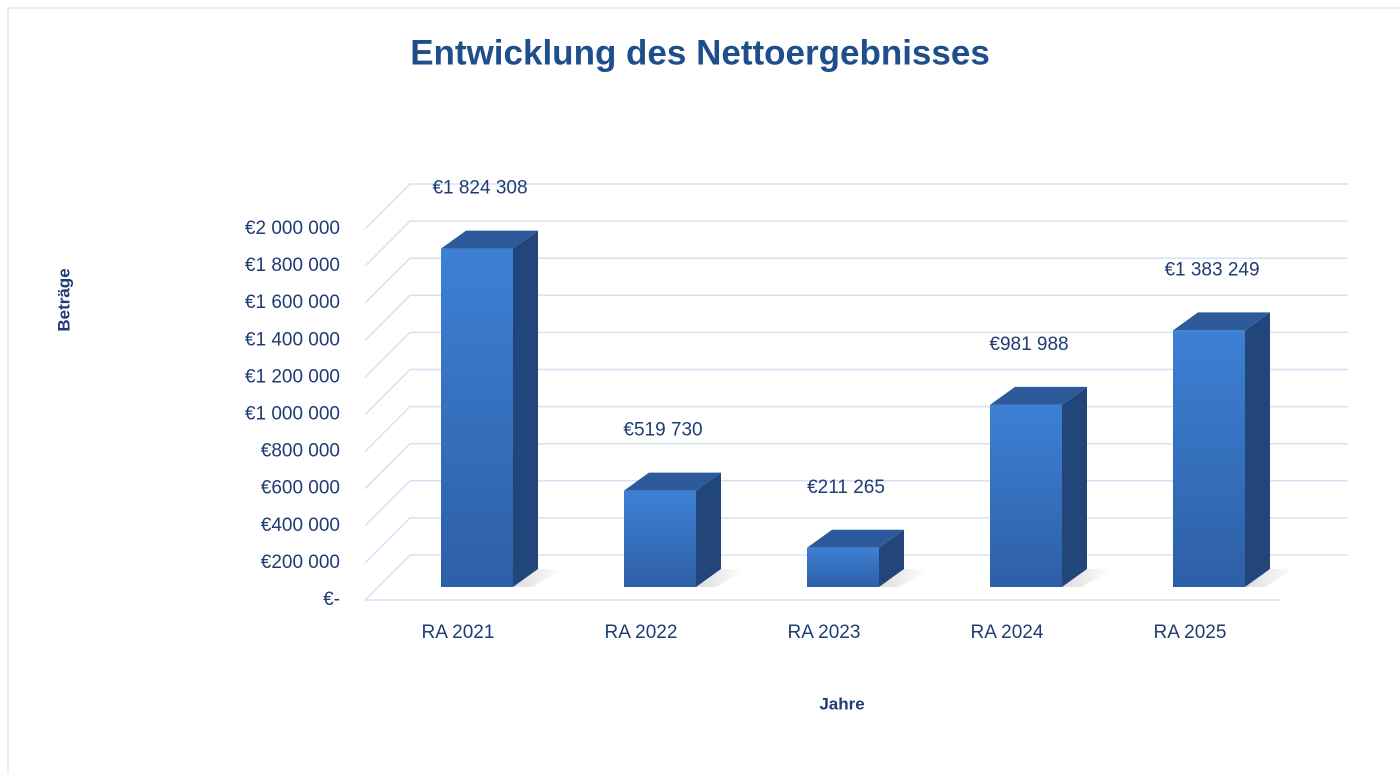 This screenshot has width=1400, height=779. What do you see at coordinates (292, 302) in the screenshot?
I see `y-tick-label: €1 600 000` at bounding box center [292, 302].